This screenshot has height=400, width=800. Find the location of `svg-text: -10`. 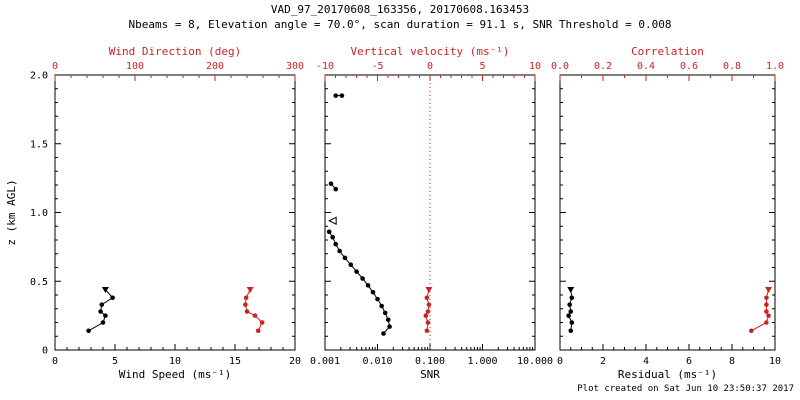

svg-text: -10 is located at coordinates (325, 66).